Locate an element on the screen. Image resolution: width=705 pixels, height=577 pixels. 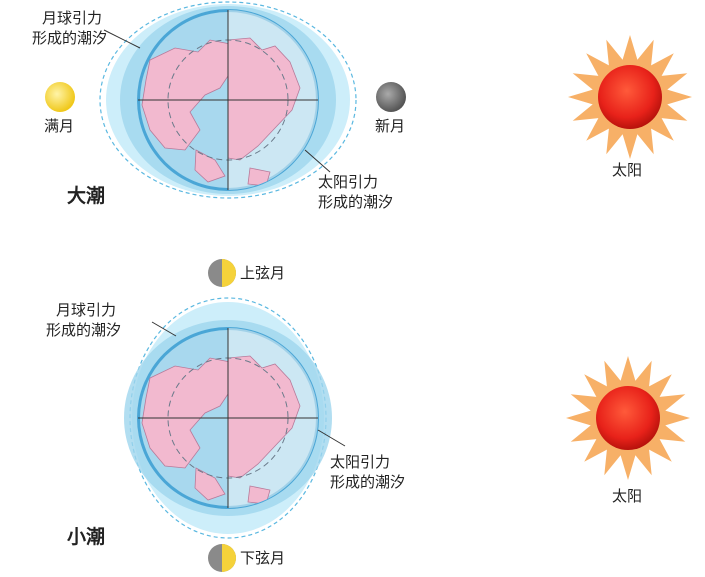
neap-sun-tide-label-line1: 太阳引力 is located at coordinates (360, 462).